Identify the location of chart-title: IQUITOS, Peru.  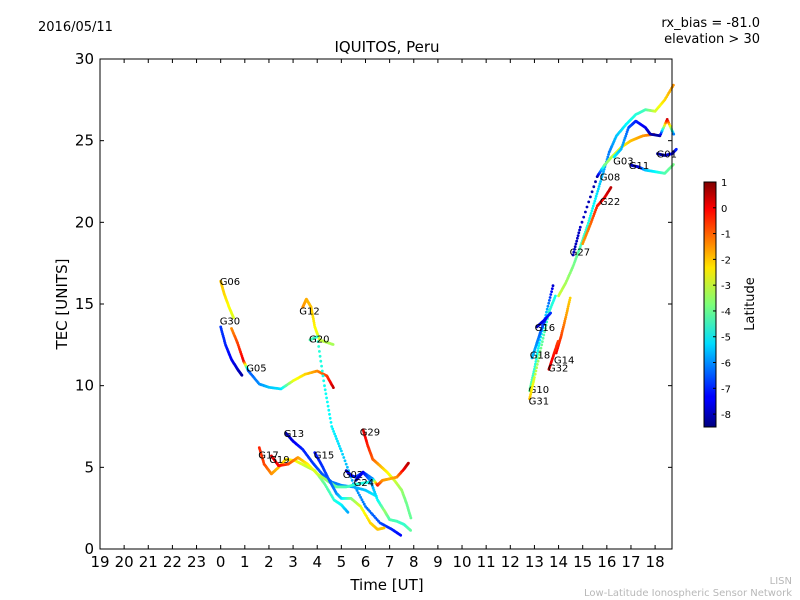
(386, 47).